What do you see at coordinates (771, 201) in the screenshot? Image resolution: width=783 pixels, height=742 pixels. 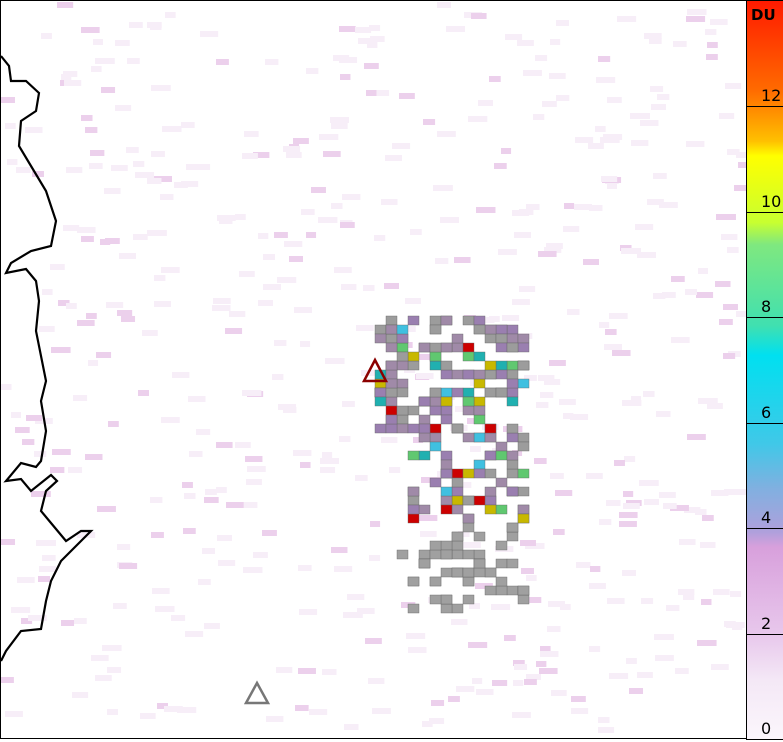 I see `colorbar-tick-label: 10` at bounding box center [771, 201].